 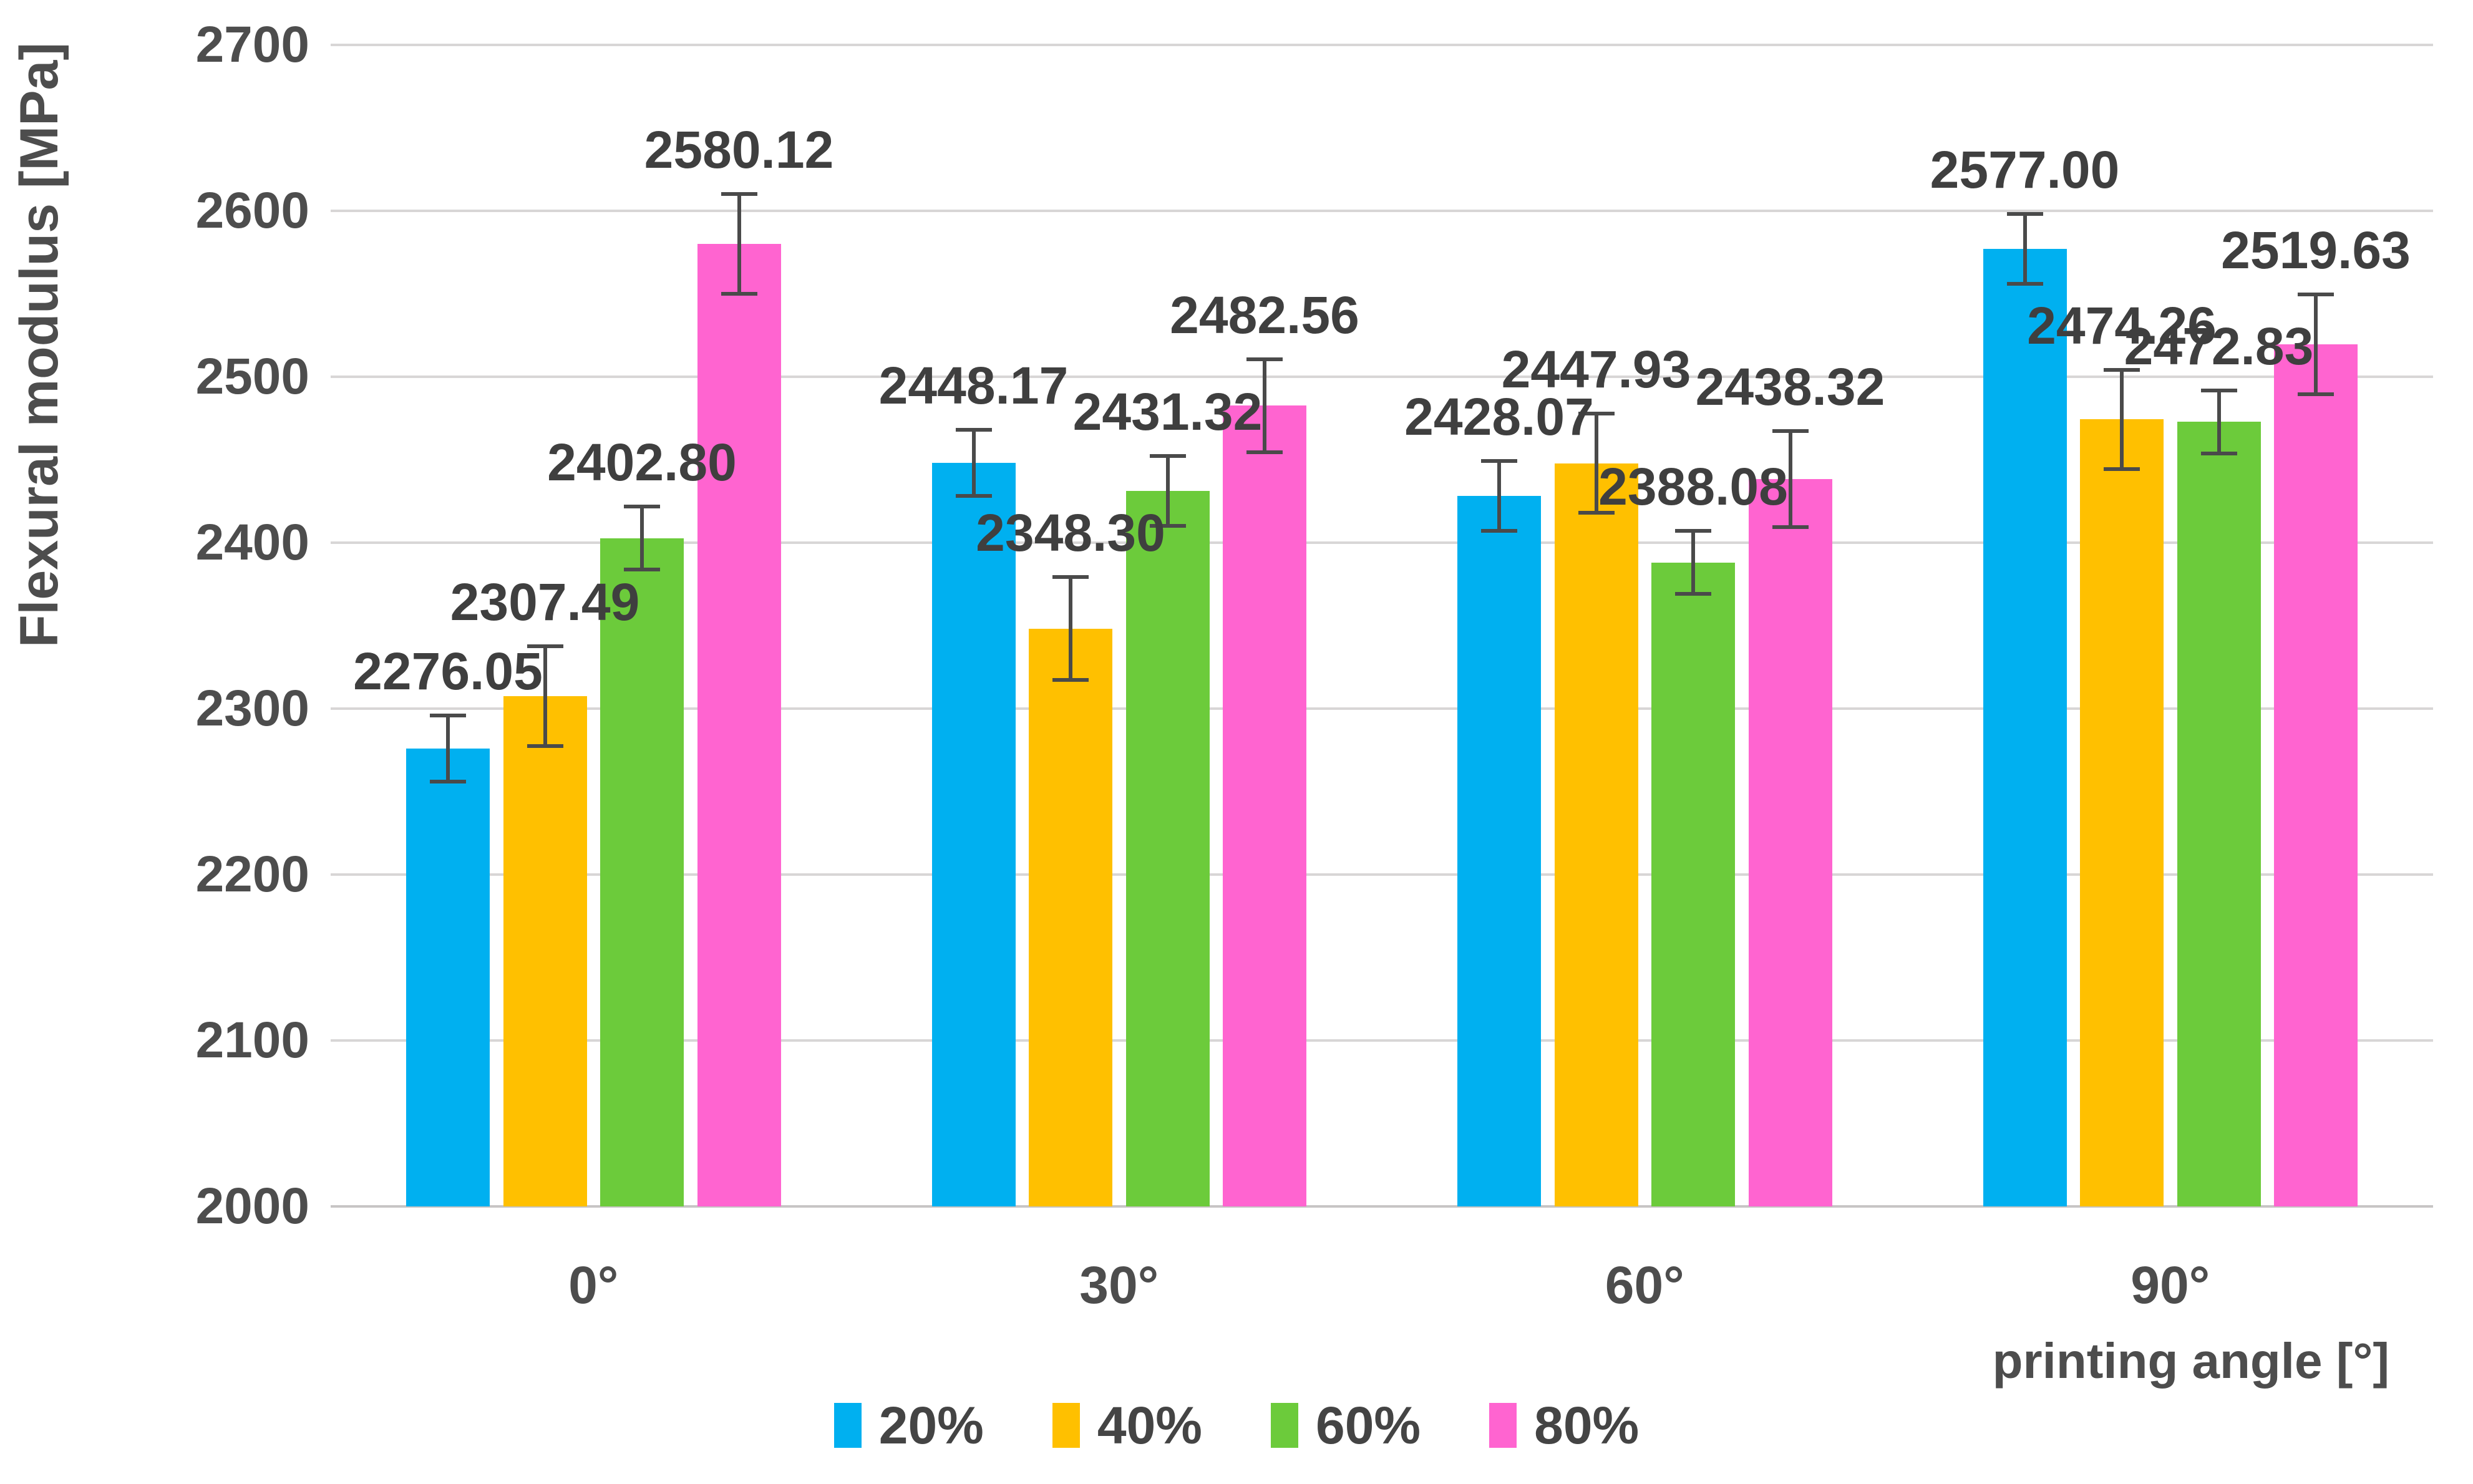 I want to click on legend-label: 60%, so click(x=1368, y=1425).